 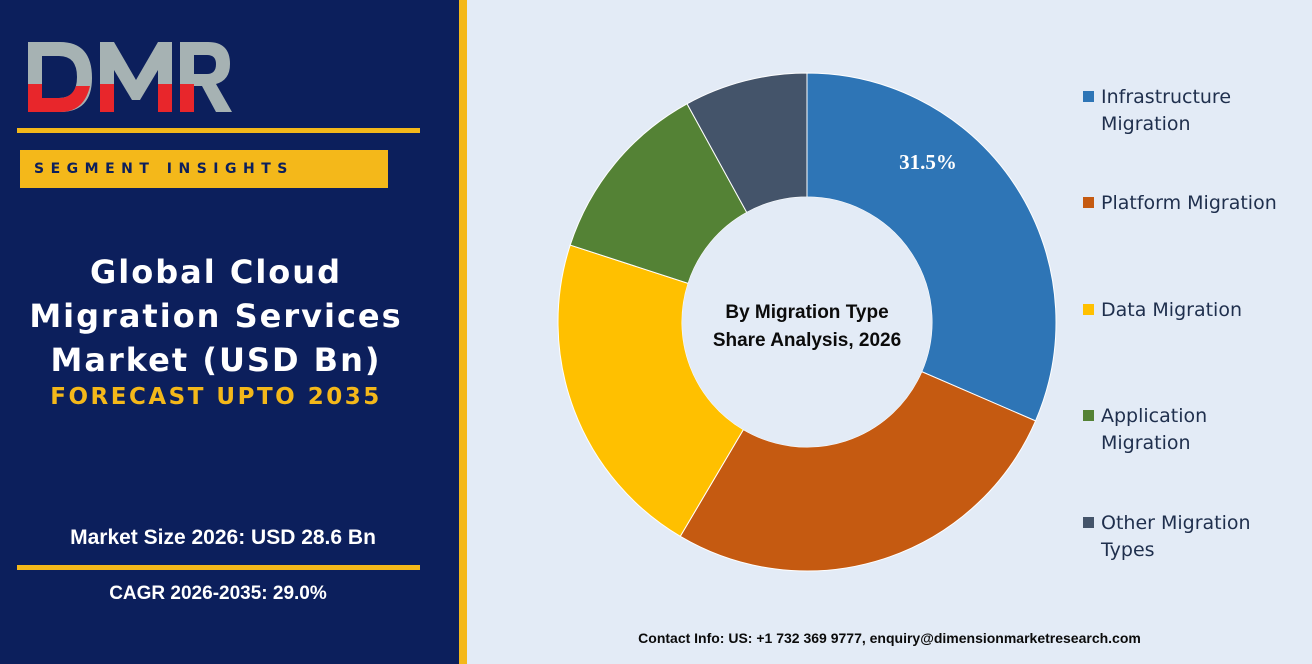 What do you see at coordinates (1166, 111) in the screenshot?
I see `legend-label: Infrastructure Migration` at bounding box center [1166, 111].